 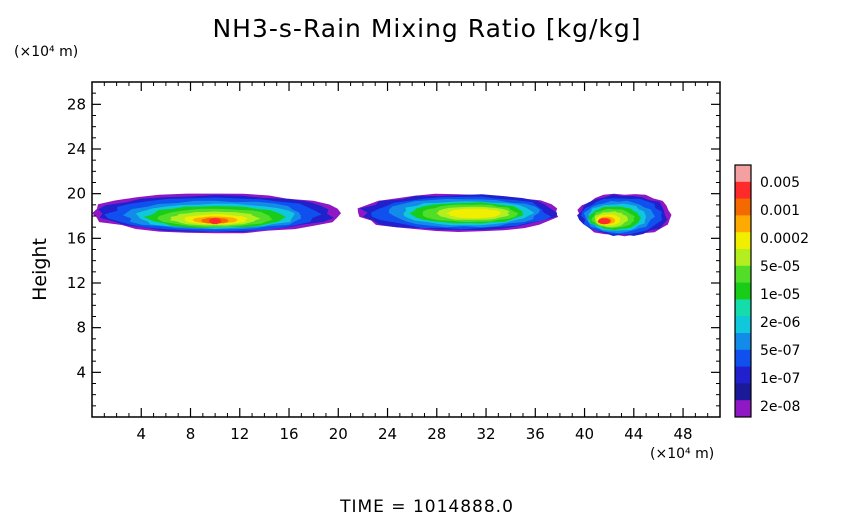 What do you see at coordinates (141, 434) in the screenshot?
I see `x-tick-label: 4` at bounding box center [141, 434].